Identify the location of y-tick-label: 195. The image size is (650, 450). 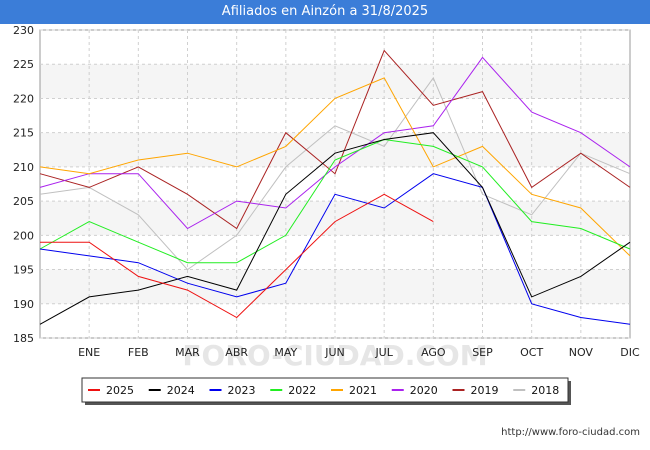
(23, 270).